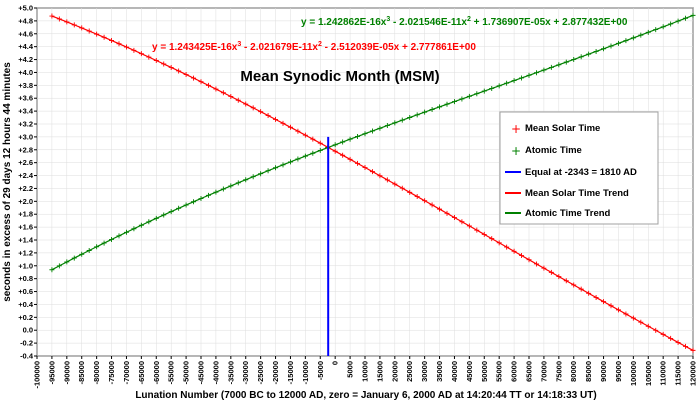 This screenshot has height=404, width=700. Describe the element at coordinates (543, 371) in the screenshot. I see `x-tick-label: 70000` at that location.